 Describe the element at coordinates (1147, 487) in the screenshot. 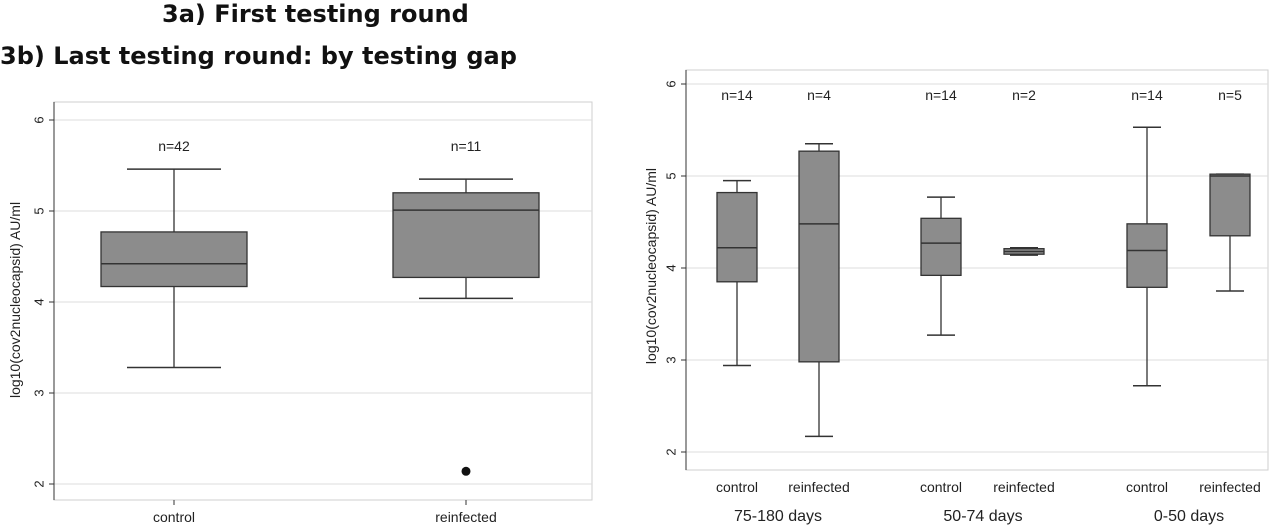

I see `right-0-50-days-control-x-label: control` at that location.